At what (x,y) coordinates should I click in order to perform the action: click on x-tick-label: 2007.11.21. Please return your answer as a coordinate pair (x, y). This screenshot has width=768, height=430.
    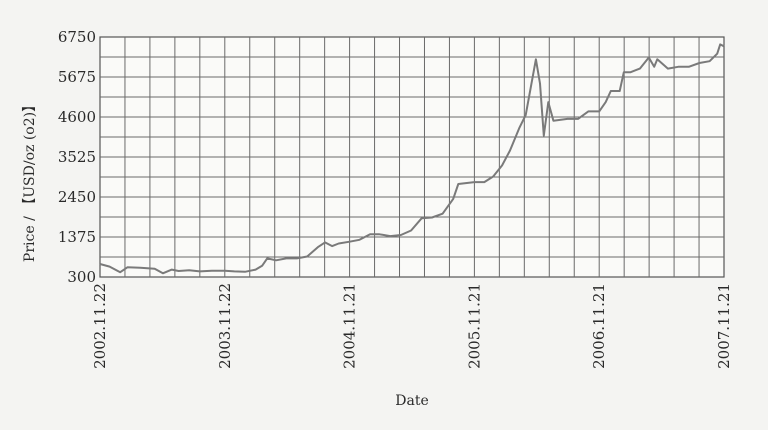
    Looking at the image, I should click on (724, 326).